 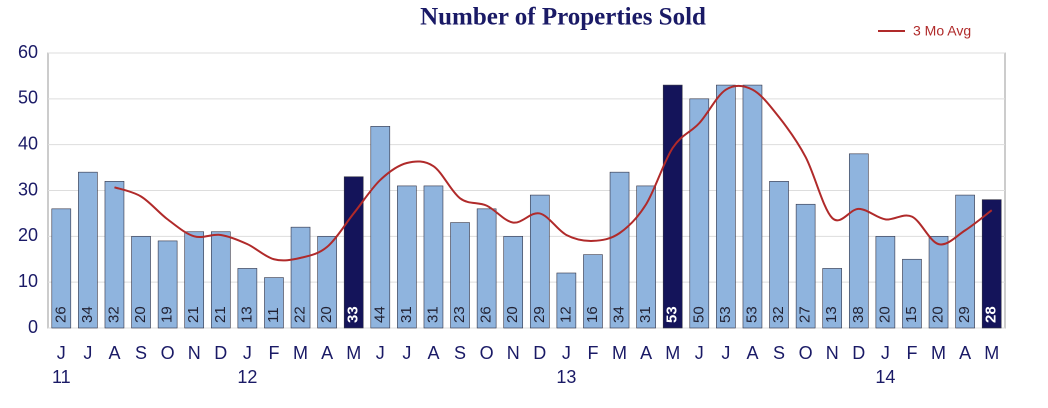 I want to click on data-label: 22, so click(x=300, y=314).